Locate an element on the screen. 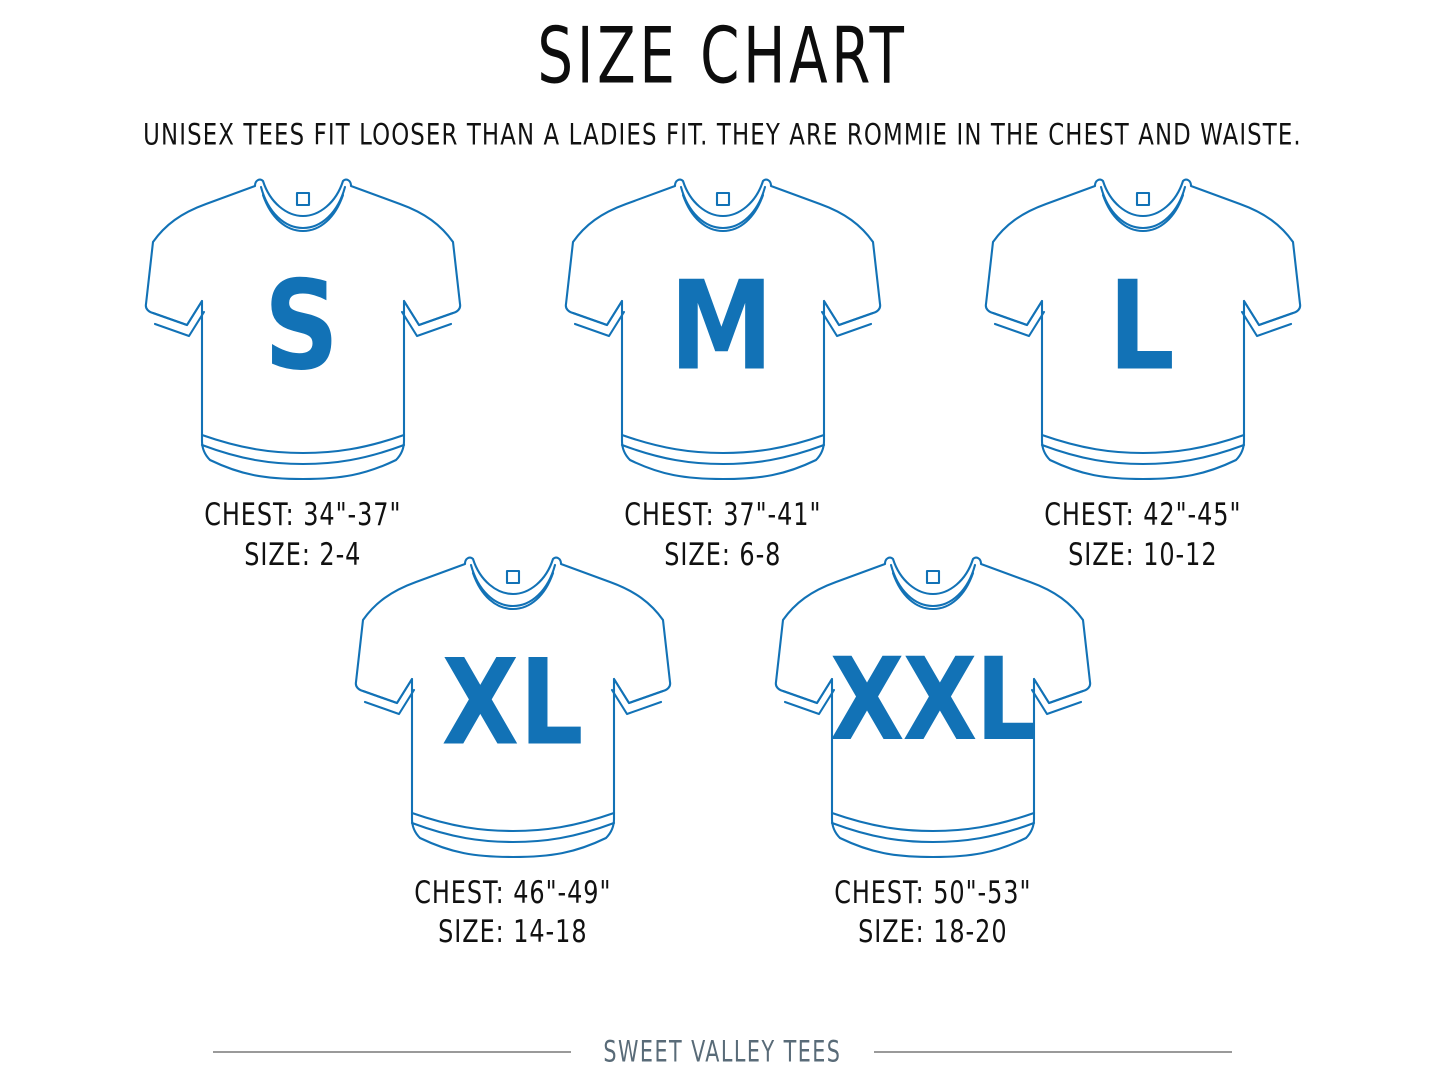  size-card-l: L CHEST: 42"-45" SIZE: 10-12 is located at coordinates (1143, 374).